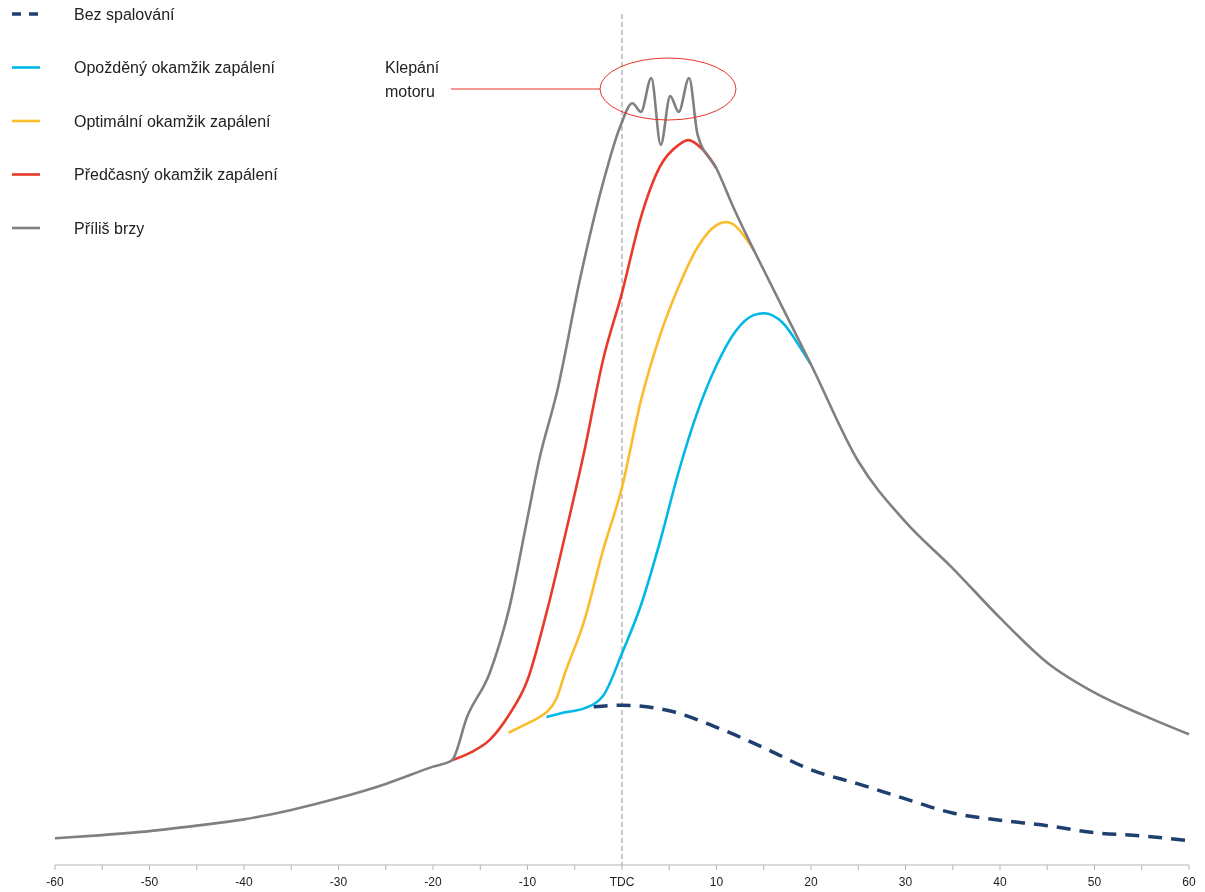 This screenshot has height=892, width=1205. I want to click on x-tick-label: 30, so click(905, 882).